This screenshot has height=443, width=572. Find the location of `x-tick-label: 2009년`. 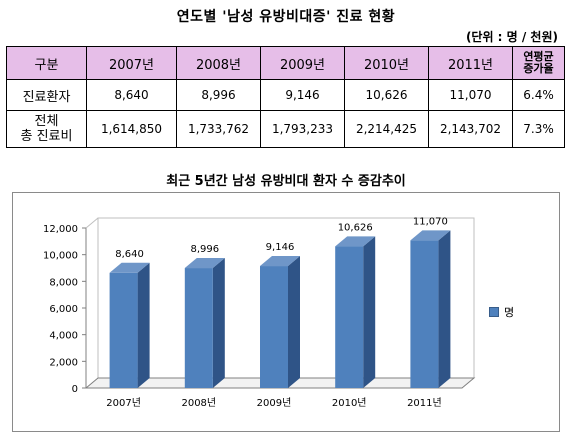

x-tick-label: 2009년 is located at coordinates (274, 403).